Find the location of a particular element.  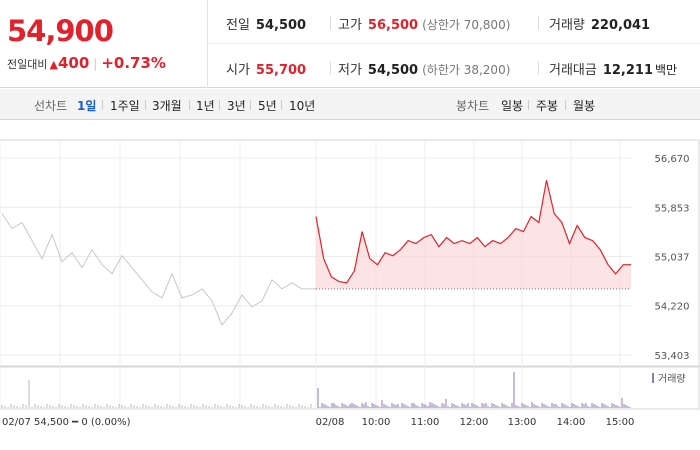

stat-volume: 거래량 220,041 is located at coordinates (599, 23).